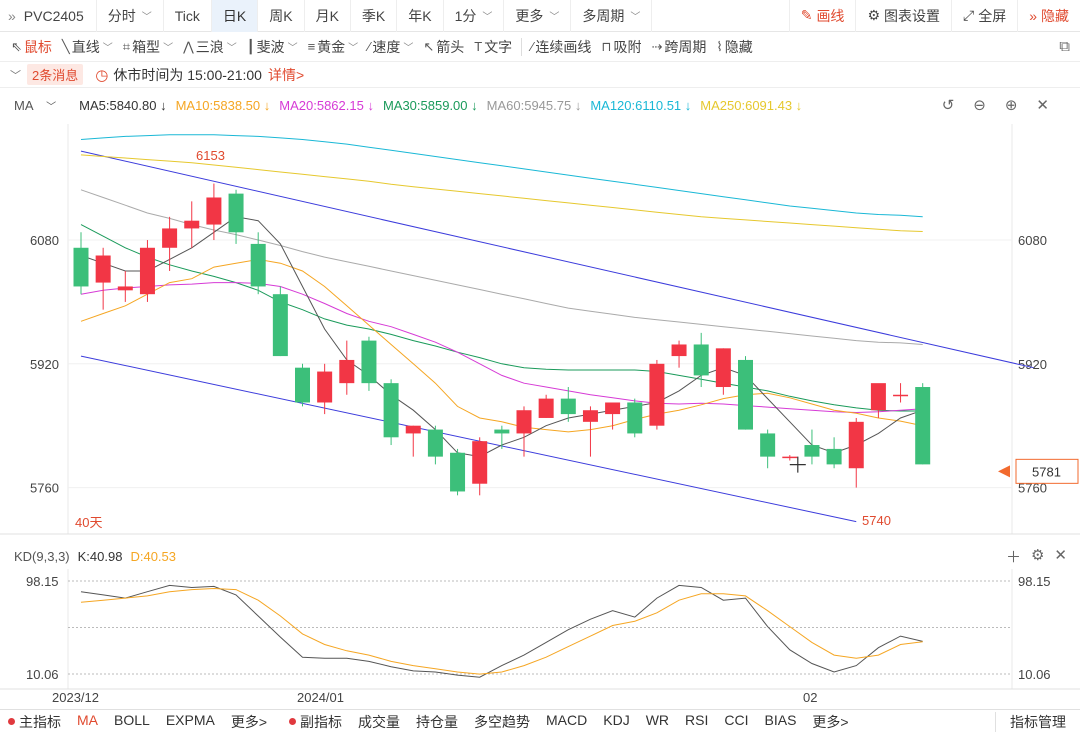 The image size is (1080, 733). I want to click on fullscreen-button: ⤢ 全屏, so click(984, 16).